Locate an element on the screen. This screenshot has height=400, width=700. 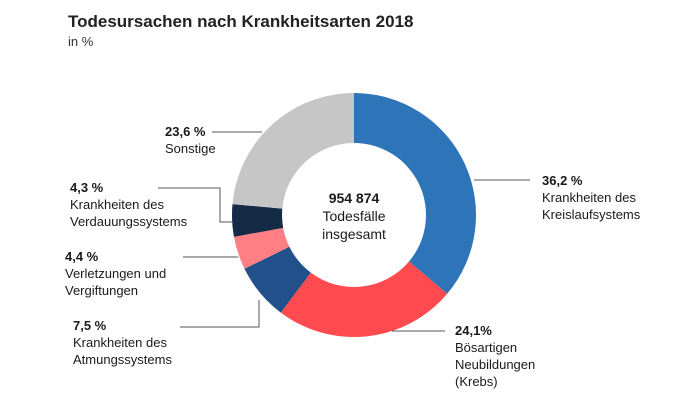
slice-category-label-2-3: (Krebs) is located at coordinates (476, 381).